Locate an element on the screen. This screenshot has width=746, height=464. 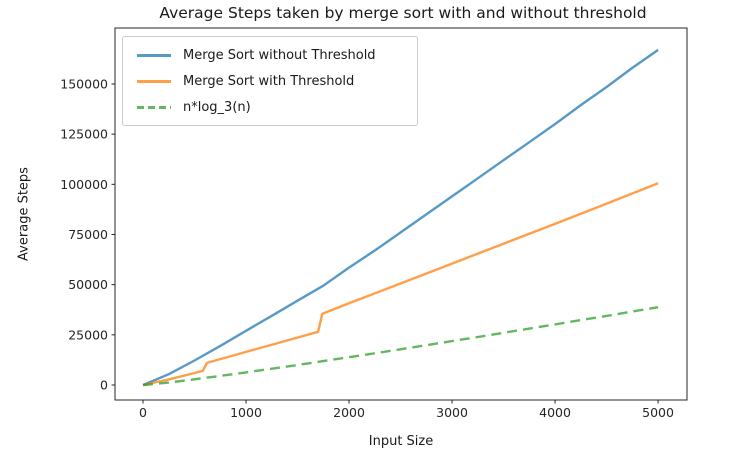
x-tick-label: 3000 is located at coordinates (452, 412).